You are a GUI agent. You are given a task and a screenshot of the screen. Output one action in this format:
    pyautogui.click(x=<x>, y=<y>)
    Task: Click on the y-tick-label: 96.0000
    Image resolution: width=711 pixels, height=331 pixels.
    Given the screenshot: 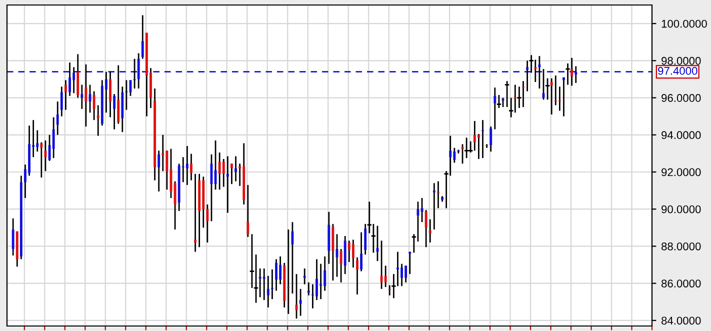 What is the action you would take?
    pyautogui.click(x=681, y=98)
    